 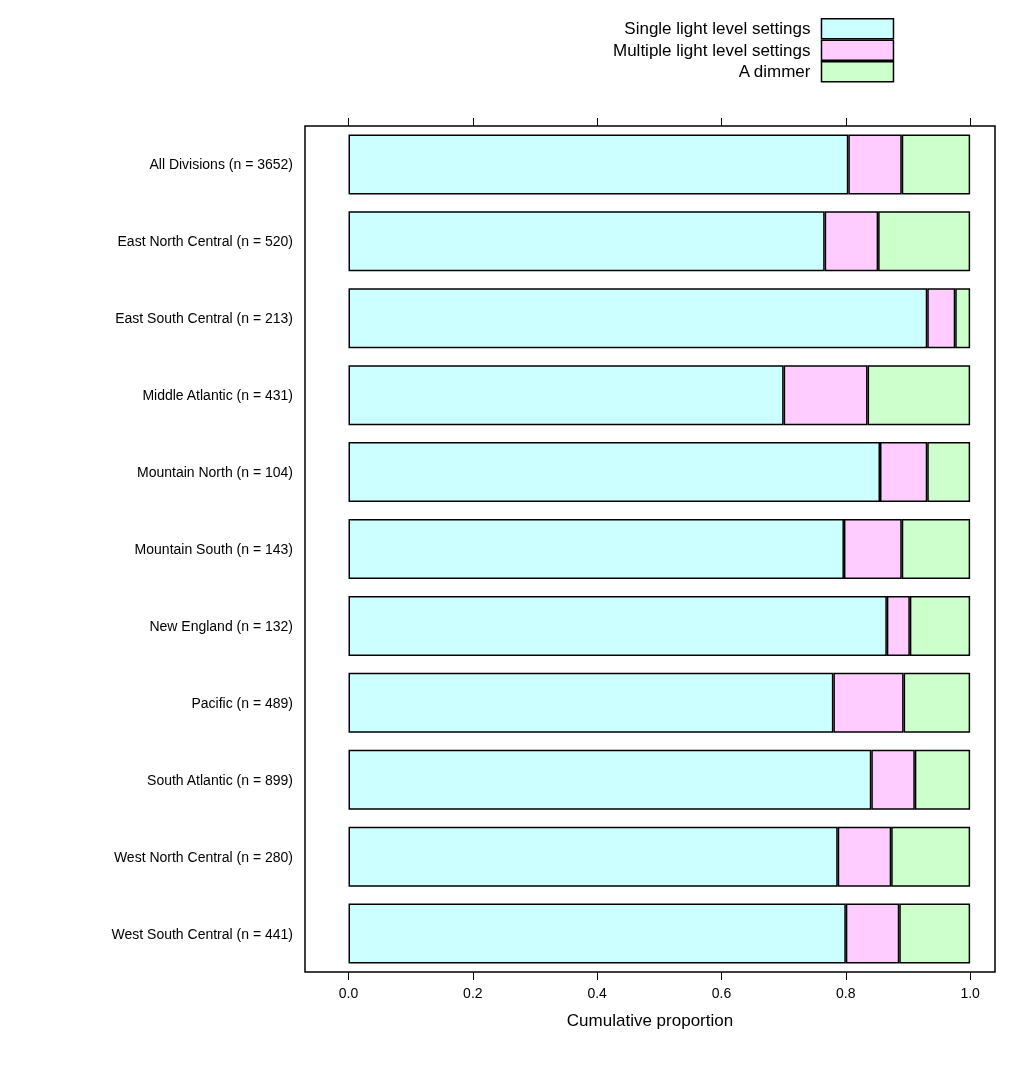 I want to click on y-tick-label: Mountain North (n = 104), so click(x=214, y=472).